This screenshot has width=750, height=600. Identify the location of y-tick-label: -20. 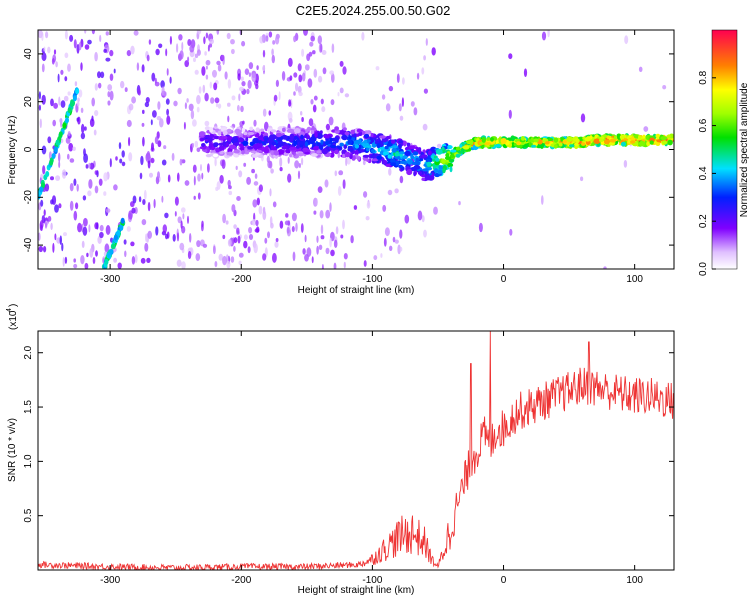
(28, 197).